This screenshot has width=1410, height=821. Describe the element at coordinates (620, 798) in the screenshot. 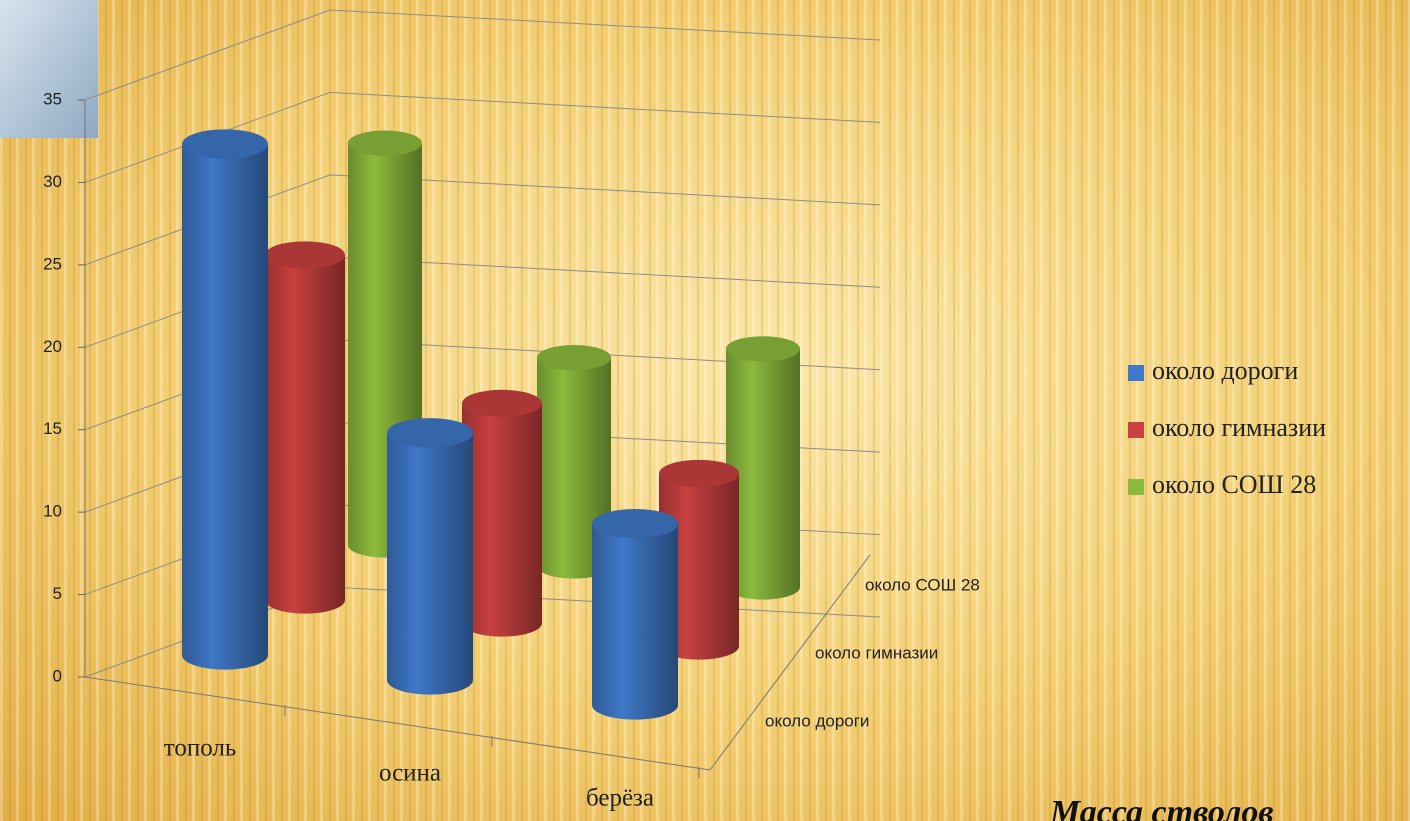

I see `x-tick-label: берёза` at that location.